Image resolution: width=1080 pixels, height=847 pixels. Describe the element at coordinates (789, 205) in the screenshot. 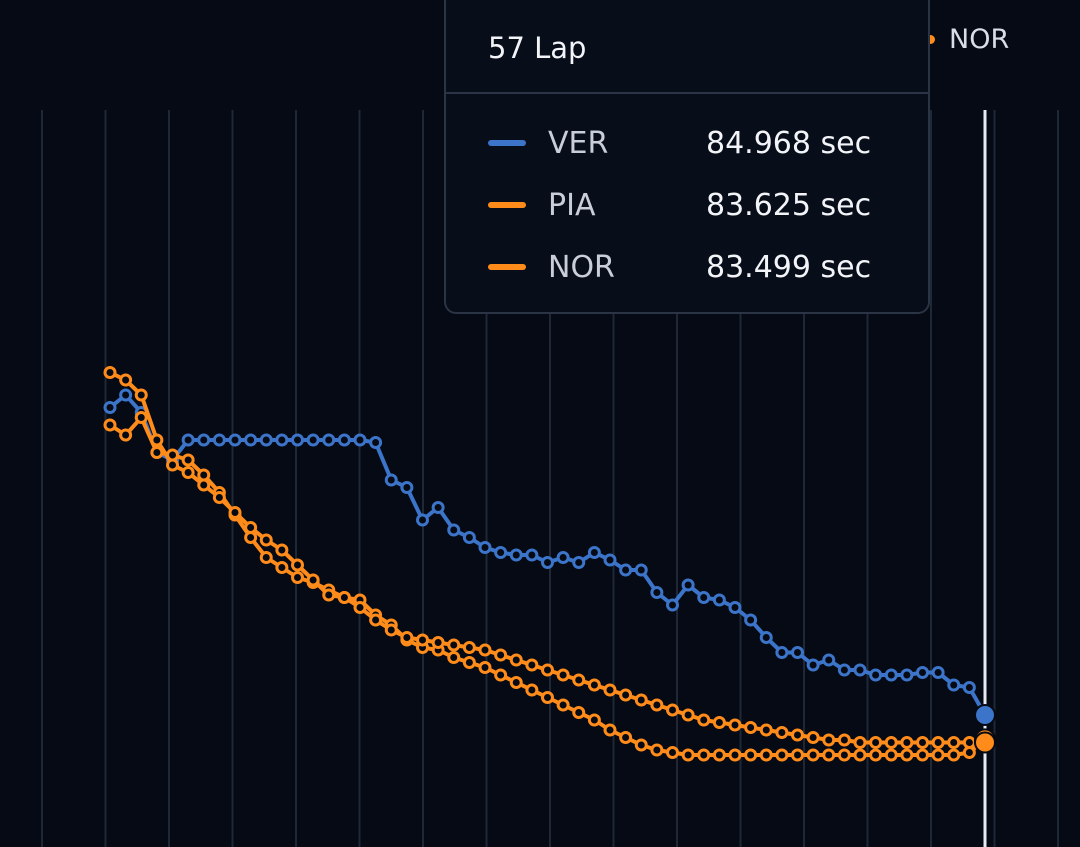

I see `tooltip-value: 83.625 sec` at that location.